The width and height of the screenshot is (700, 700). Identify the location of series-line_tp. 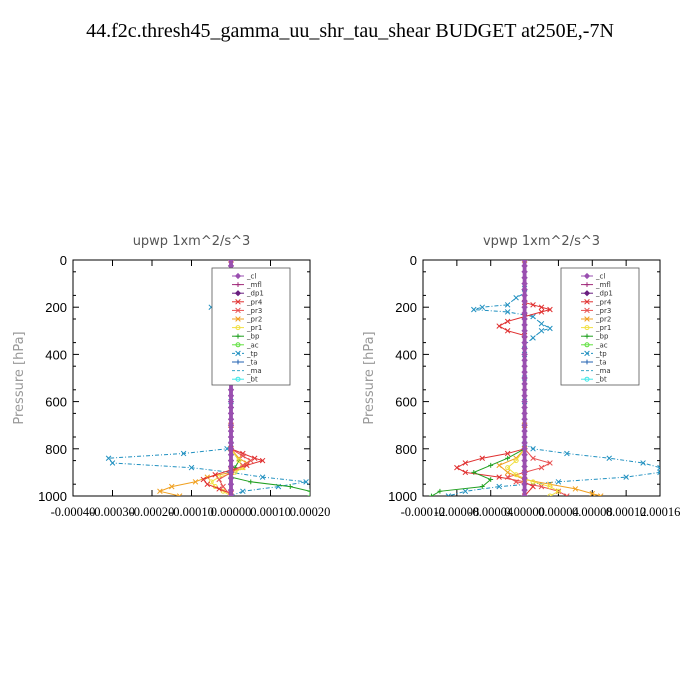
(554, 378).